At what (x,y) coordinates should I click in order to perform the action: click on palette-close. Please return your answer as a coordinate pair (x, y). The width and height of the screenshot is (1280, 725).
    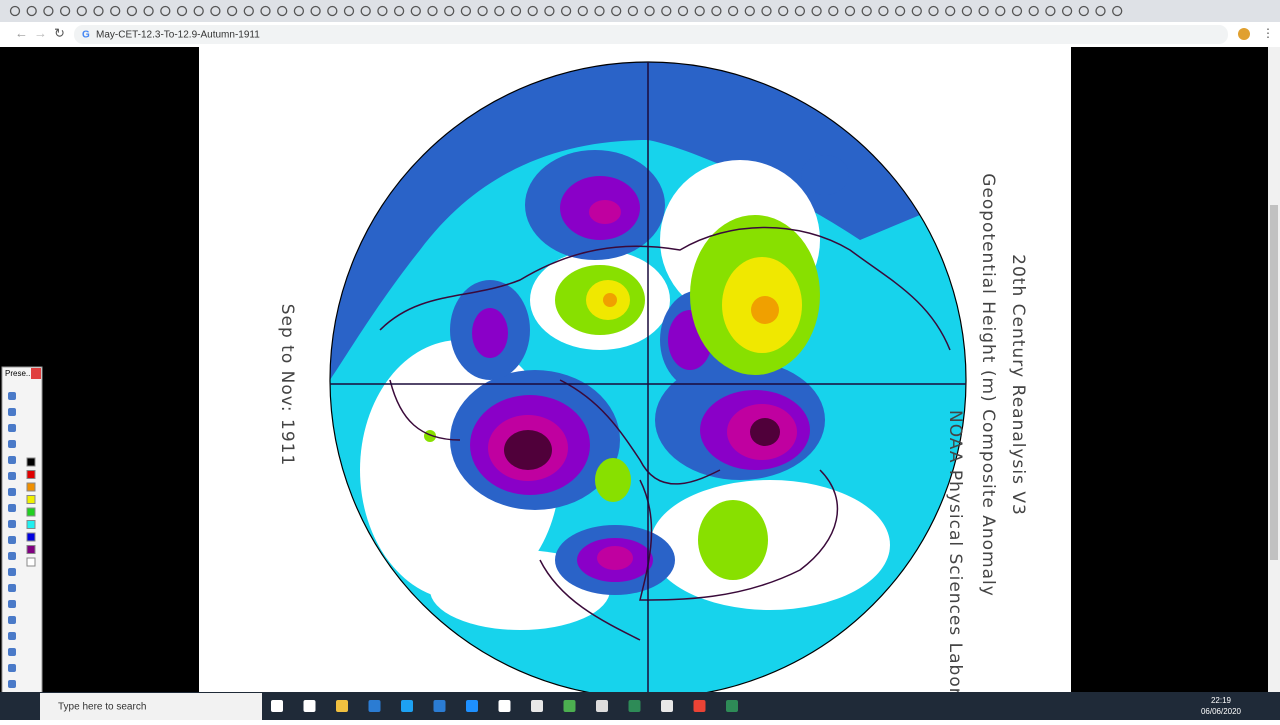
    Looking at the image, I should click on (36, 373).